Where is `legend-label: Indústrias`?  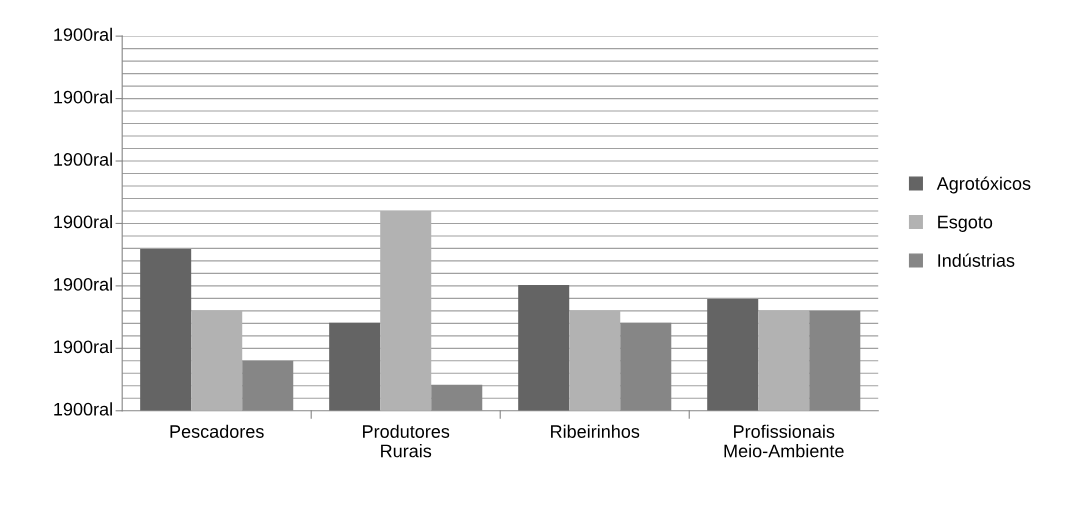
legend-label: Indústrias is located at coordinates (976, 260).